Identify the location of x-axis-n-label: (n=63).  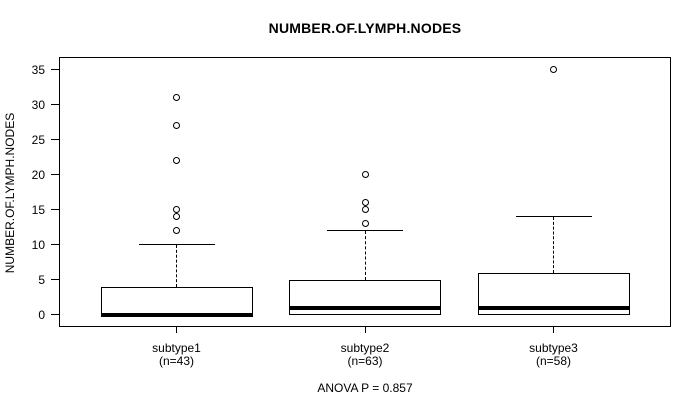
(365, 361).